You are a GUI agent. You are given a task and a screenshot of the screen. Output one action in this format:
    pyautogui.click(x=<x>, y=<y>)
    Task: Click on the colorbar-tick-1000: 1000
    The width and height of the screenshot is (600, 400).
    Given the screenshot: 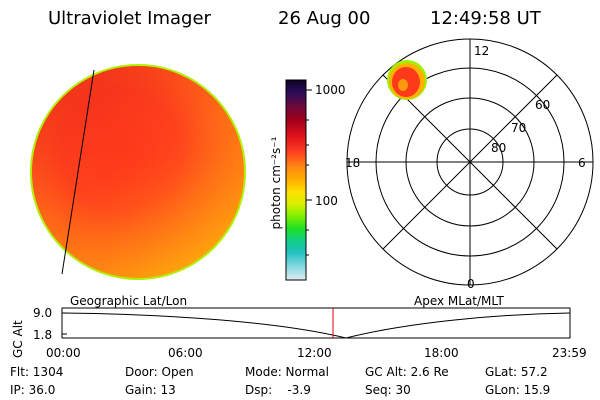 What is the action you would take?
    pyautogui.click(x=330, y=90)
    